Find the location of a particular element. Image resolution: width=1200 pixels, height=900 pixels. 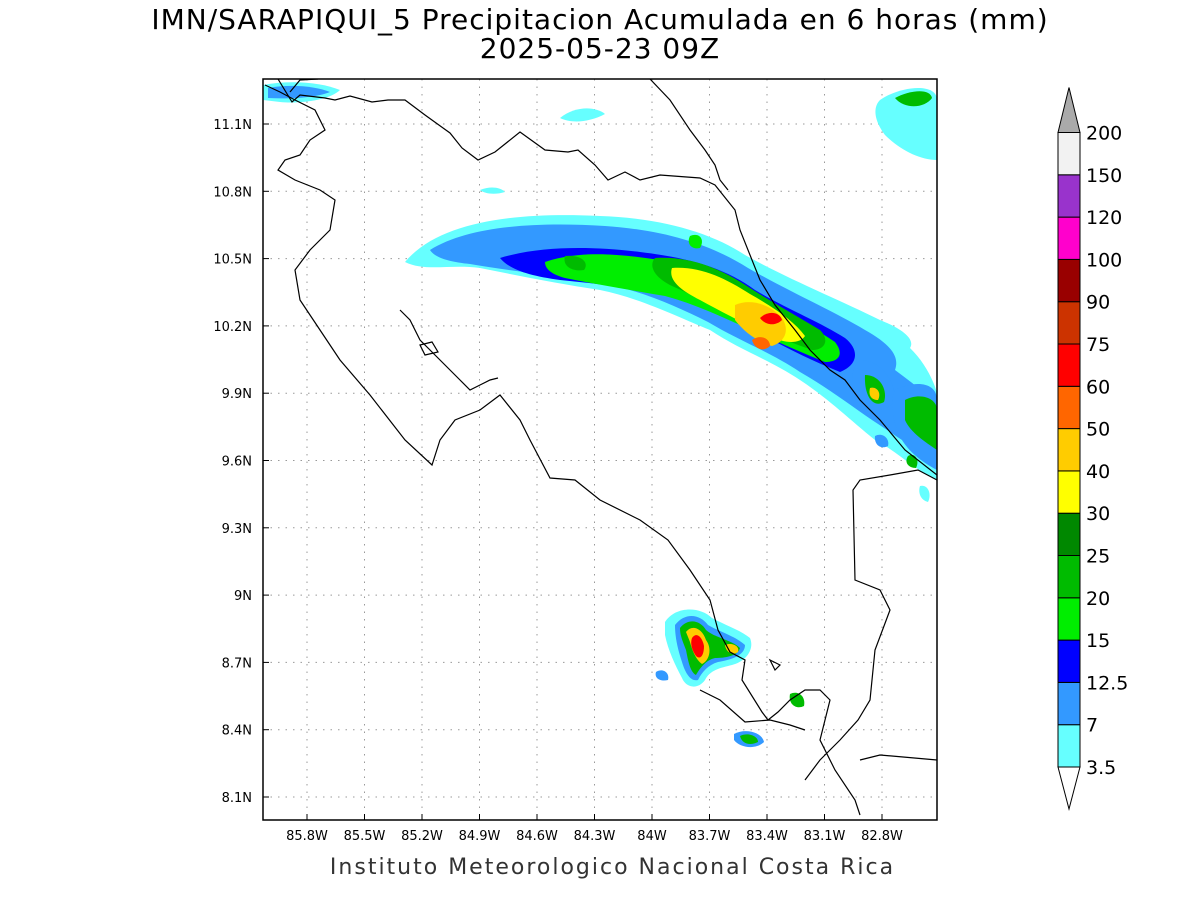

lat-tick-label: 8.4N is located at coordinates (237, 731).